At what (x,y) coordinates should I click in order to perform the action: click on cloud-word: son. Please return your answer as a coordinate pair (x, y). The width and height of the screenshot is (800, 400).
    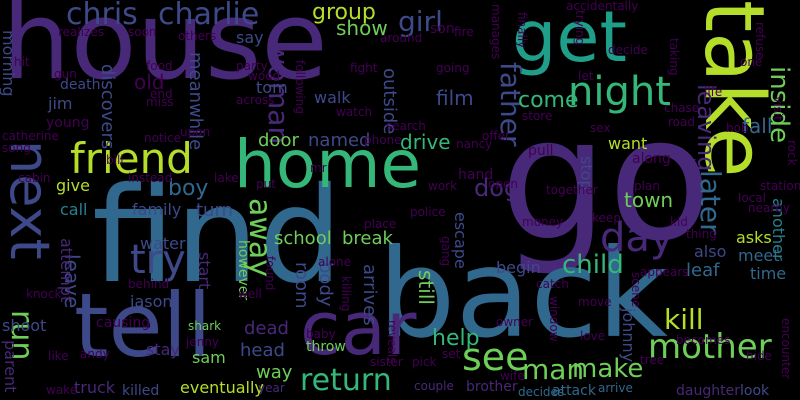
    Looking at the image, I should click on (442, 29).